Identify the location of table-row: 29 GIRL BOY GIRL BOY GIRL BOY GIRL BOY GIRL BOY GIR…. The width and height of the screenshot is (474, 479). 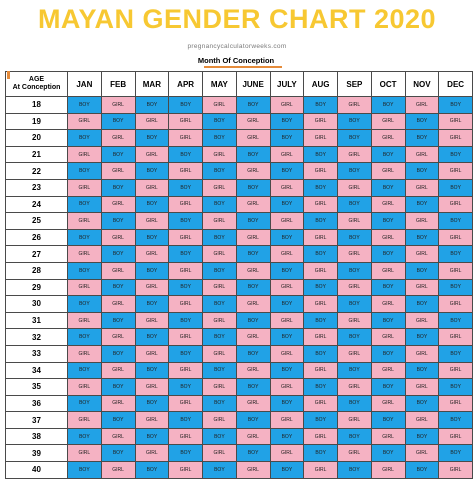
(239, 287).